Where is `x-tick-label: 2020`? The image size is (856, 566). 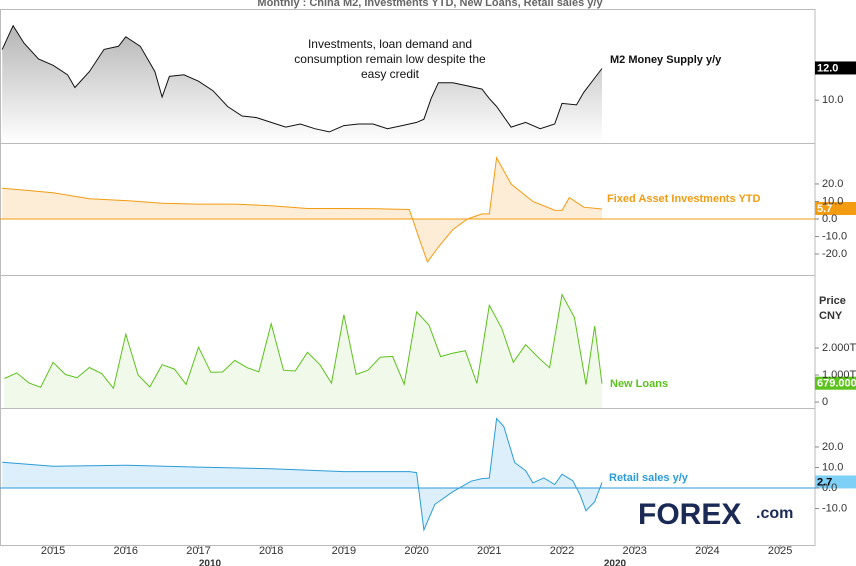 x-tick-label: 2020 is located at coordinates (416, 551).